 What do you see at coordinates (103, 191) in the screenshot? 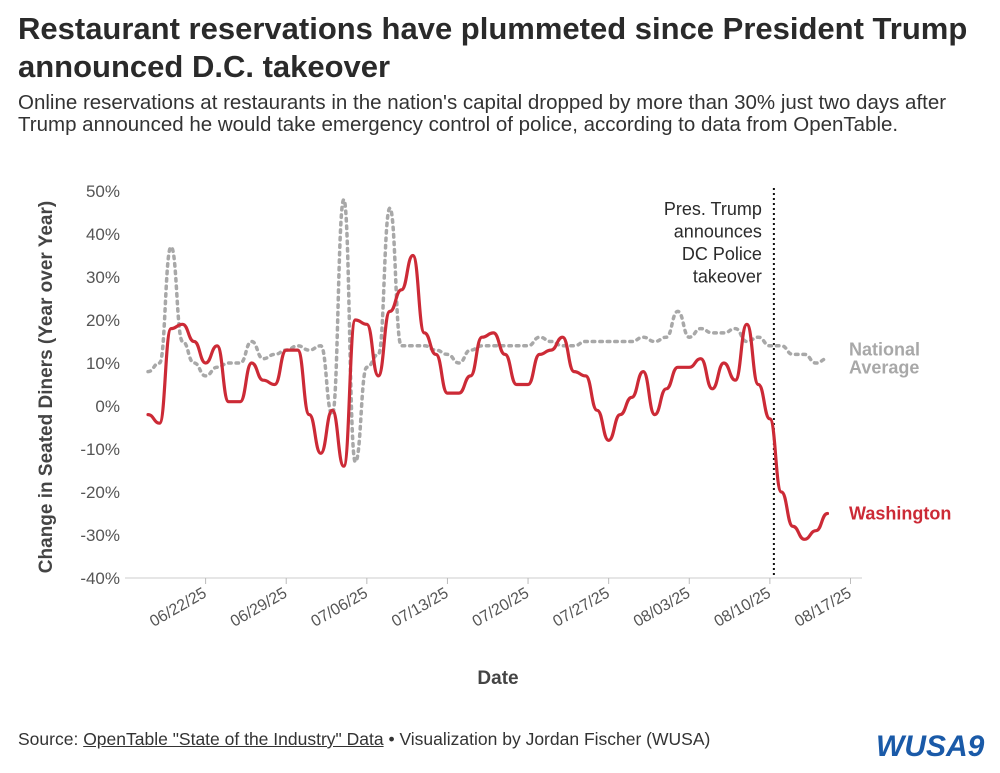
I see `y-tick-label: 50%` at bounding box center [103, 191].